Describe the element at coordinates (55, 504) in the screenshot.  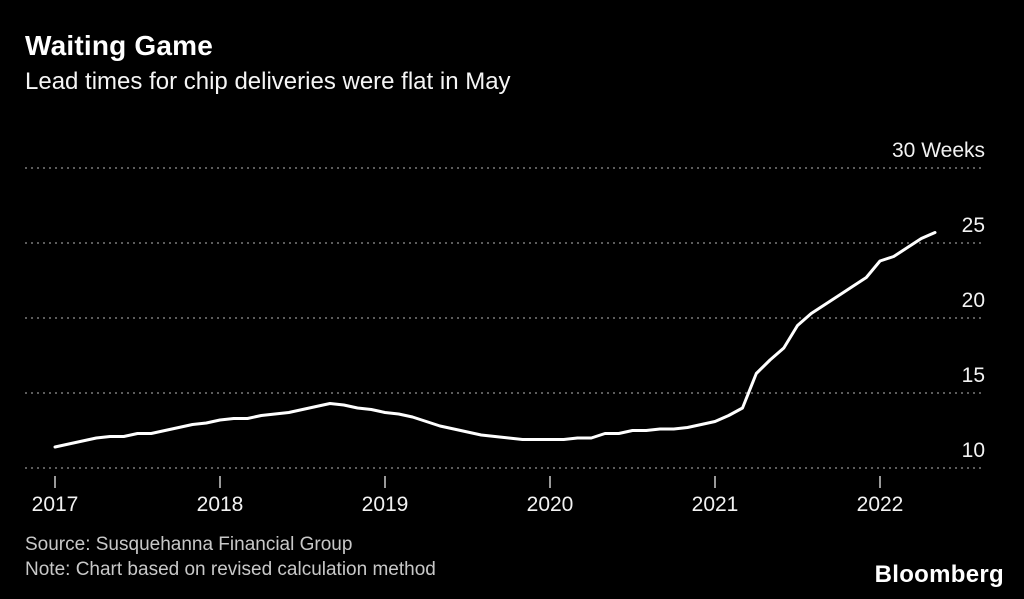
I see `x-tick-label-2017: 2017` at that location.